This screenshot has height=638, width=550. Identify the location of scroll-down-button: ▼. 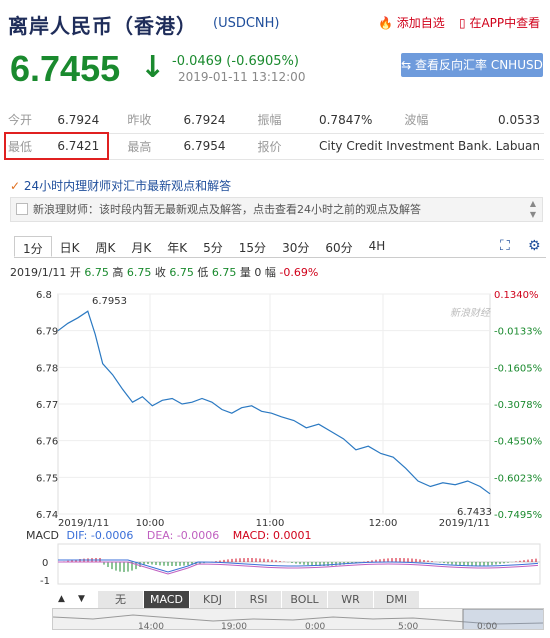
(81, 599).